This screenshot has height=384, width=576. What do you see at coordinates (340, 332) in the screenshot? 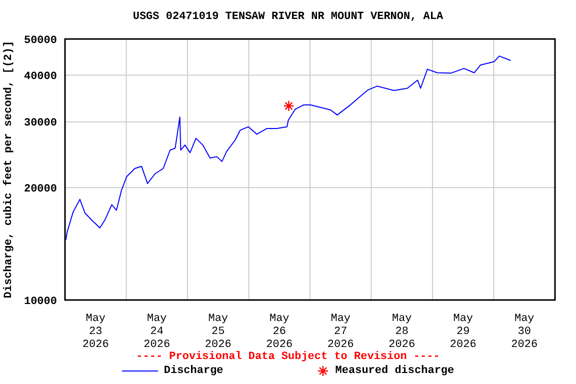
I see `x-tick-label: May 27 2026` at bounding box center [340, 332].